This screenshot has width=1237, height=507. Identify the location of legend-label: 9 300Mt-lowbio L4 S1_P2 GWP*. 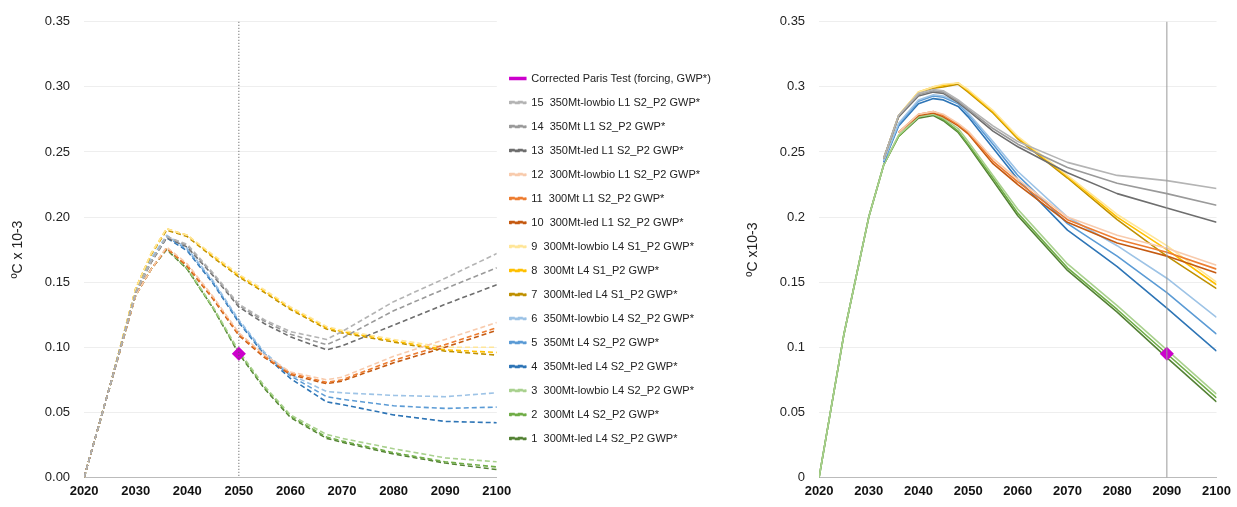
(613, 245).